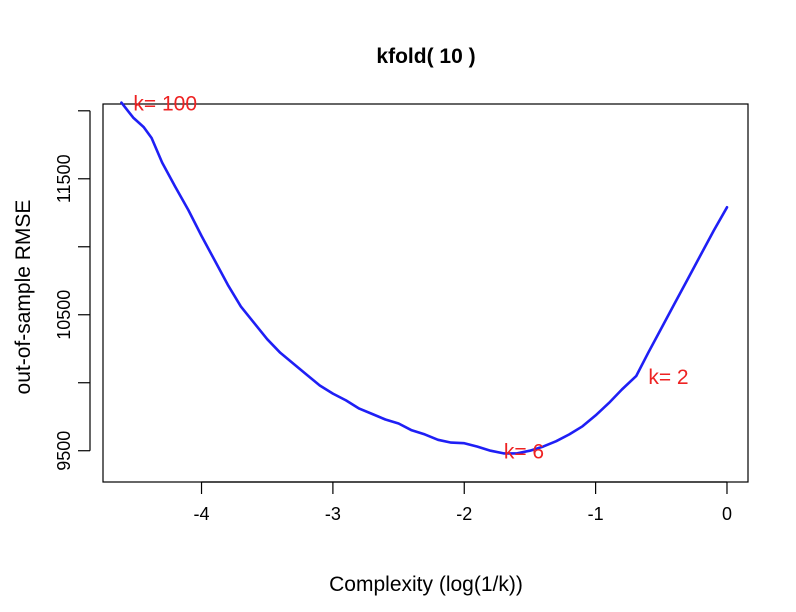 This screenshot has width=796, height=612. I want to click on y-tick-label: 11500, so click(64, 178).